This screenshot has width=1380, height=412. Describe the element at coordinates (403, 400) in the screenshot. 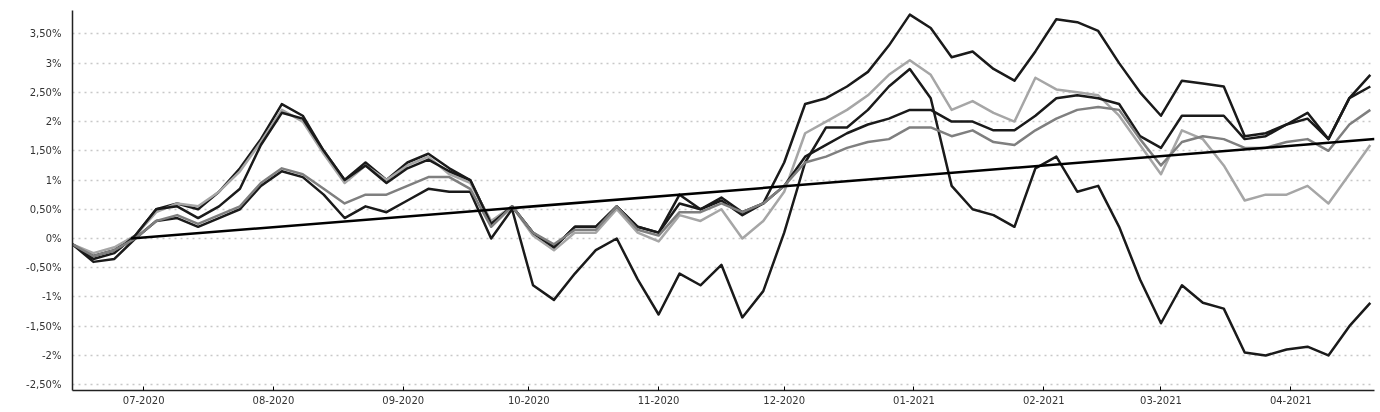

I see `x-tick-label: 09-2020` at that location.